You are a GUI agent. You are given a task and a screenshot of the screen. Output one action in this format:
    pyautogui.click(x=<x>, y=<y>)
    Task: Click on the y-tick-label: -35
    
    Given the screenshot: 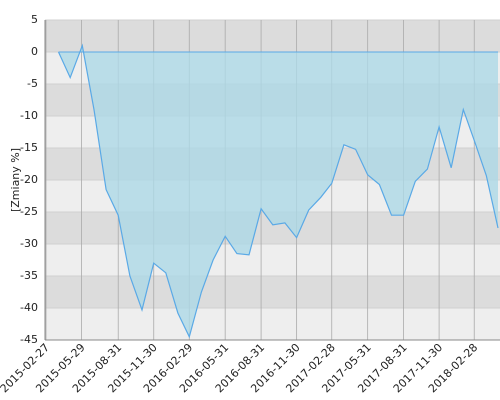 What is the action you would take?
    pyautogui.click(x=29, y=275)
    